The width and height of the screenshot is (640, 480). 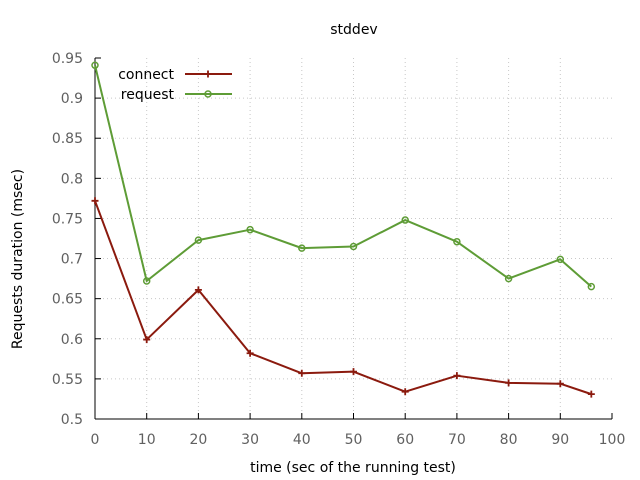 What do you see at coordinates (18, 259) in the screenshot?
I see `y-axis-label: Requests duration (msec)` at bounding box center [18, 259].